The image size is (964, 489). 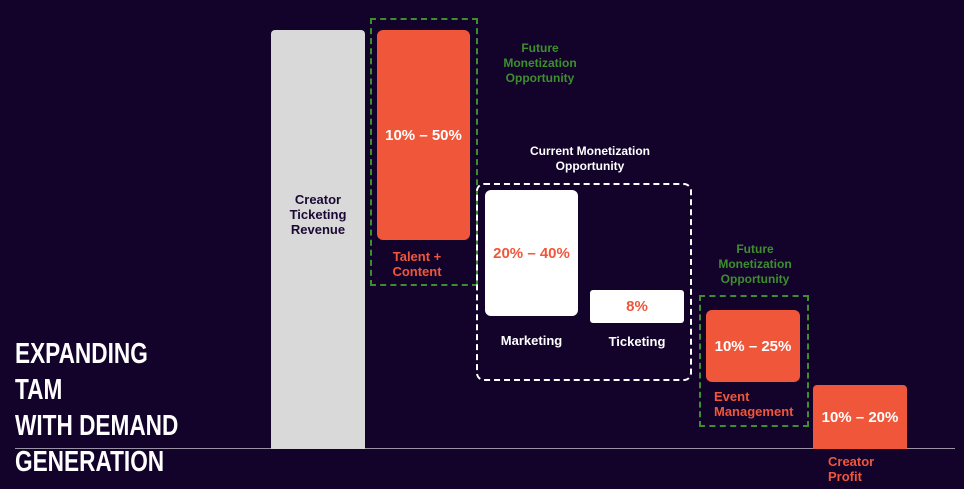 I want to click on title: EXPANDING TAM WITH DEMAND GENERATION, so click(x=104, y=408).